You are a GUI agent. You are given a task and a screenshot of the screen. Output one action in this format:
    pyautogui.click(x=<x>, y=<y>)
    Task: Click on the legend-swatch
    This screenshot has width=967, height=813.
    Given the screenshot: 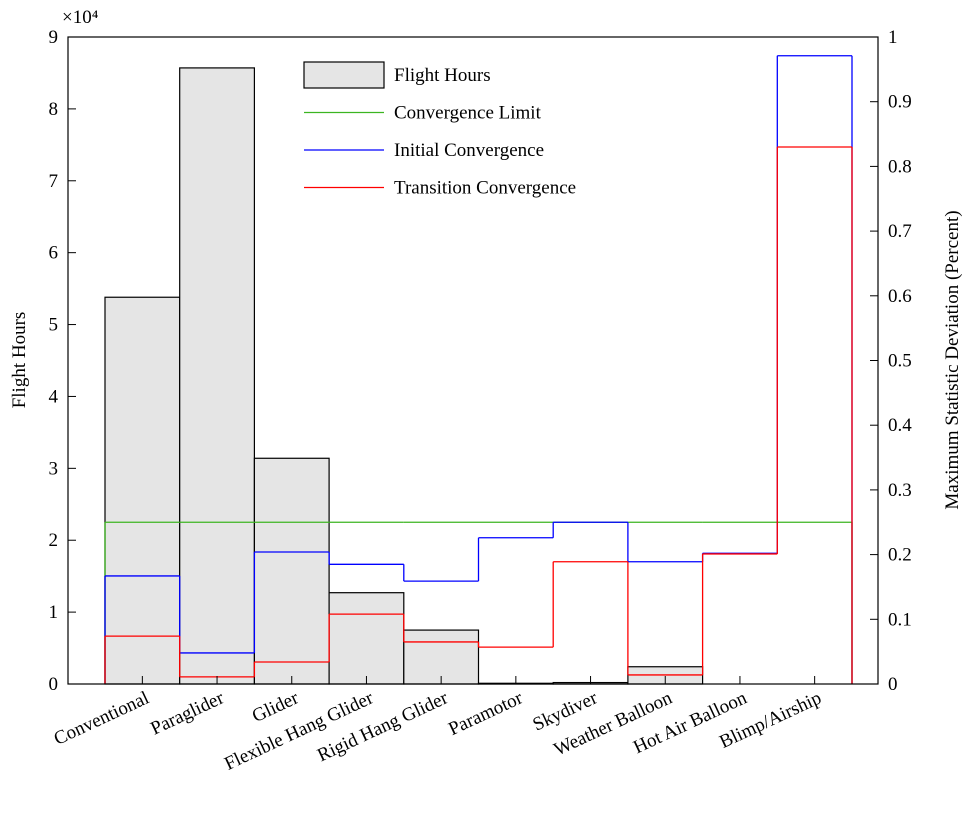 What is the action you would take?
    pyautogui.click(x=344, y=75)
    